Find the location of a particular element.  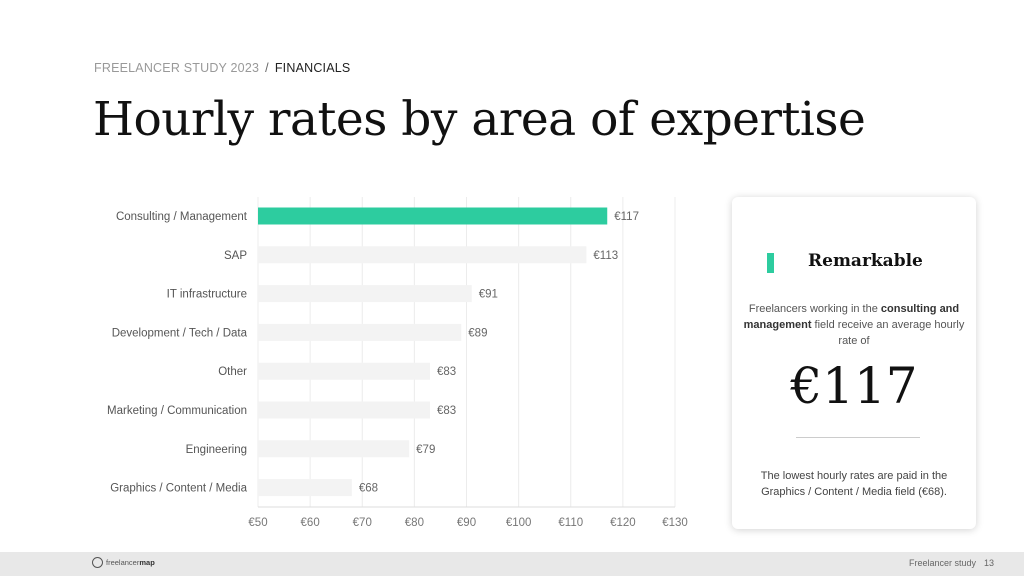

card-big-value: €117 is located at coordinates (854, 386).